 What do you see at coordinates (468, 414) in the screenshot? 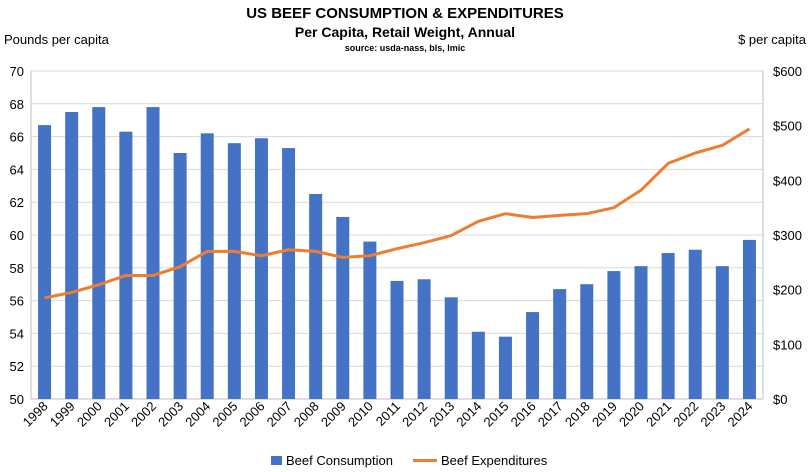
I see `x-tick-label: 2014` at bounding box center [468, 414].